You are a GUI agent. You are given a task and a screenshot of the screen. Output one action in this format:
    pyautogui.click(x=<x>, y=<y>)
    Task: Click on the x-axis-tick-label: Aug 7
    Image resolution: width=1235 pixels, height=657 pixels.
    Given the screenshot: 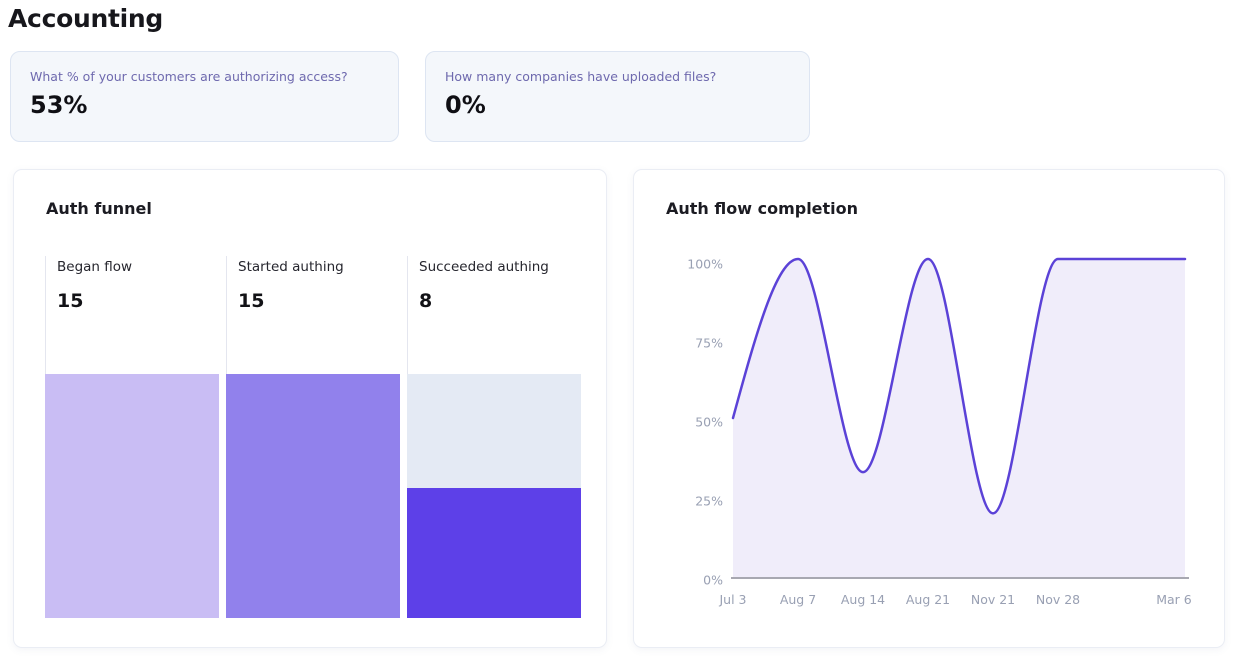 What is the action you would take?
    pyautogui.click(x=798, y=599)
    